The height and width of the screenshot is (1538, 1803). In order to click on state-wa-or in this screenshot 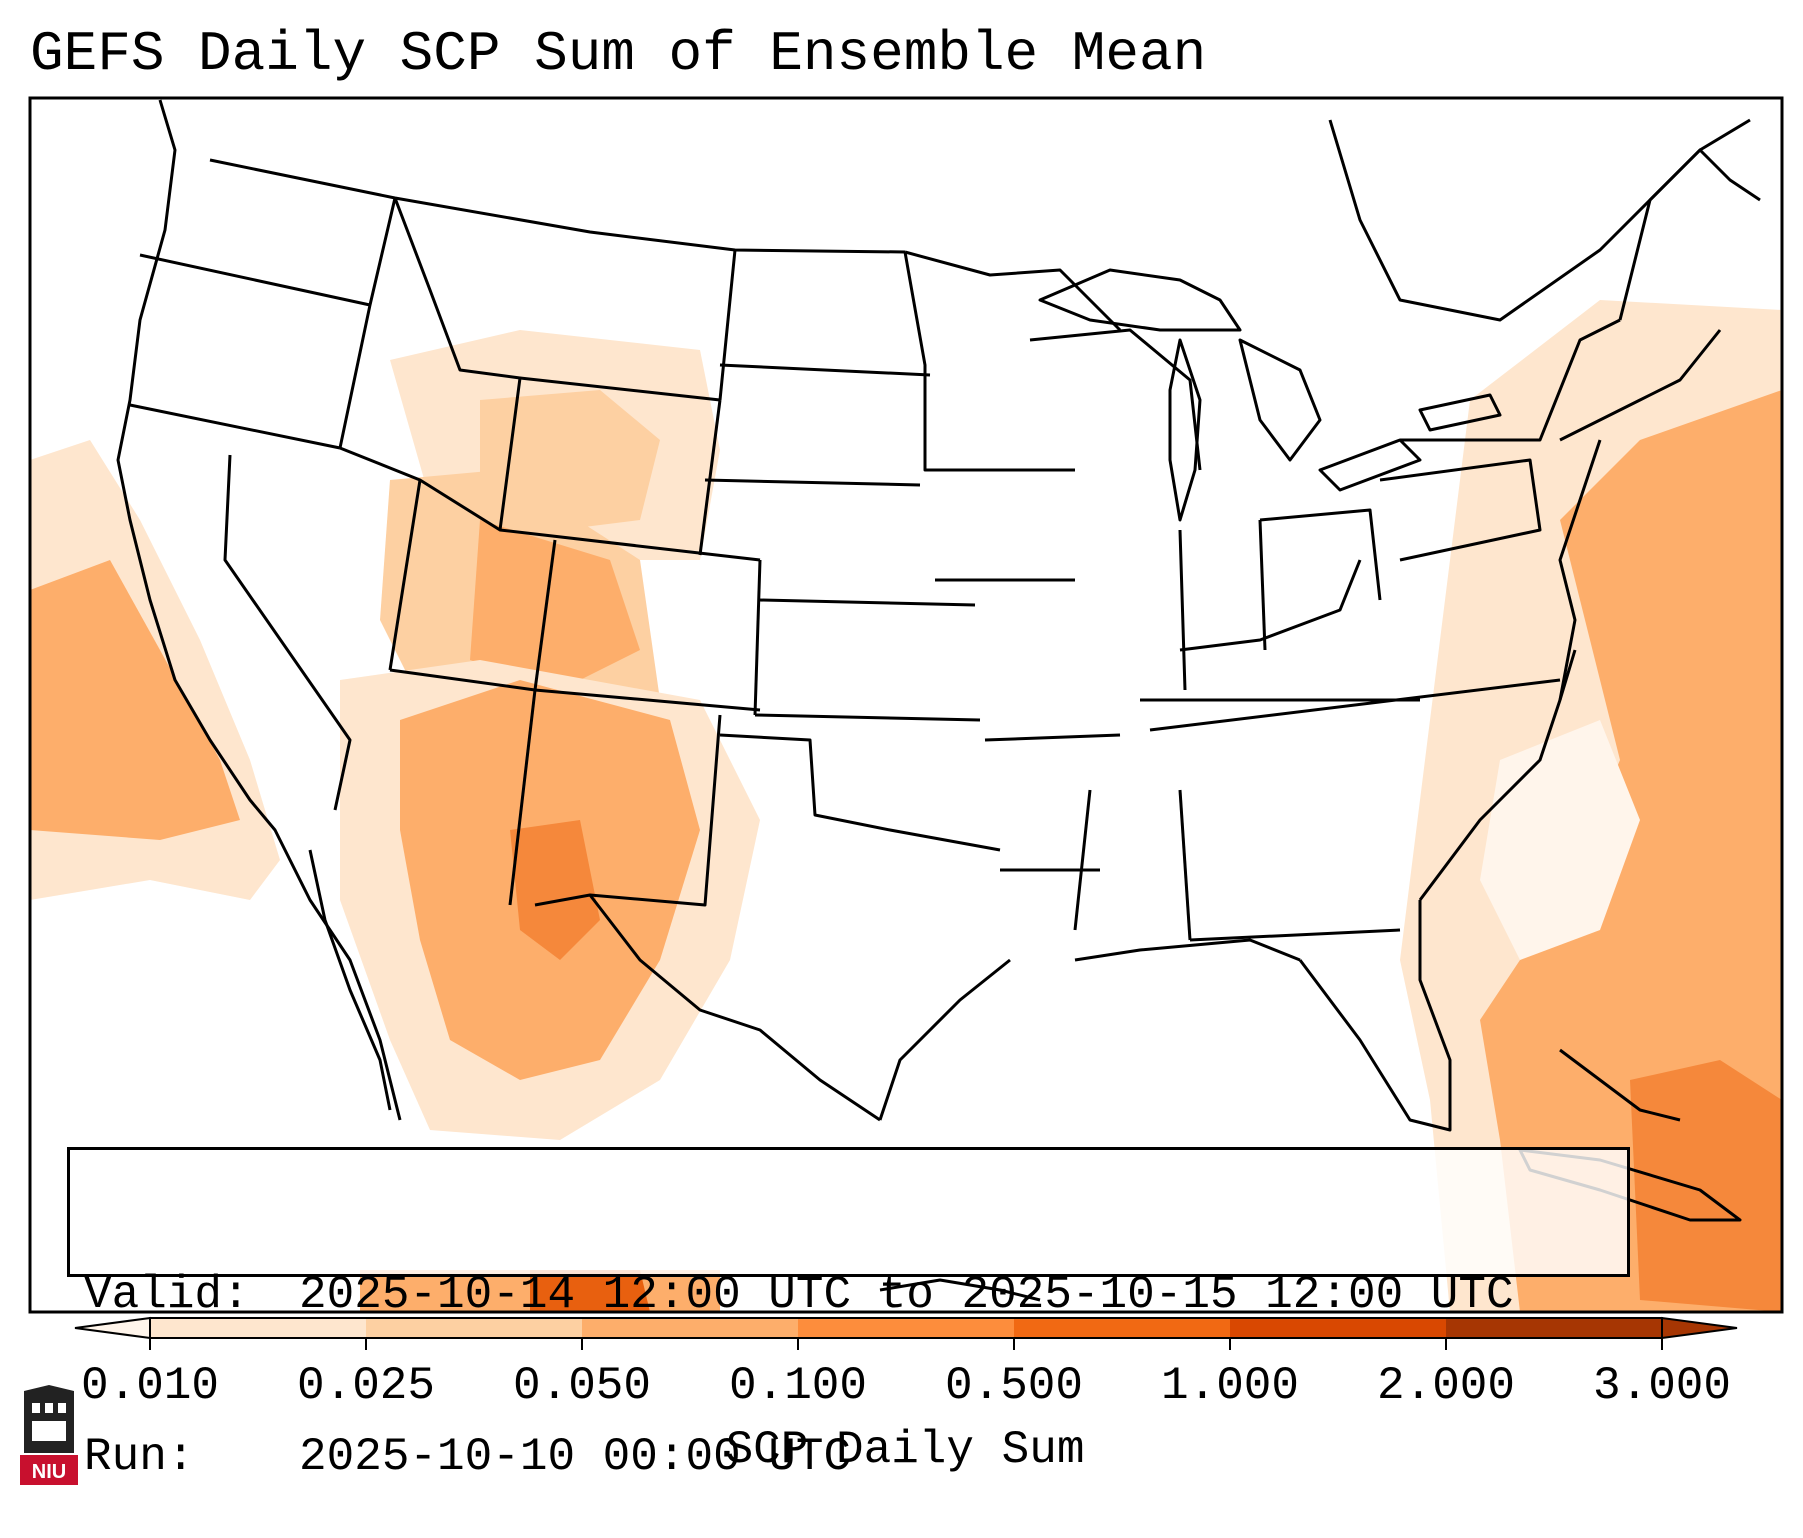, I will do `click(255, 280)`.